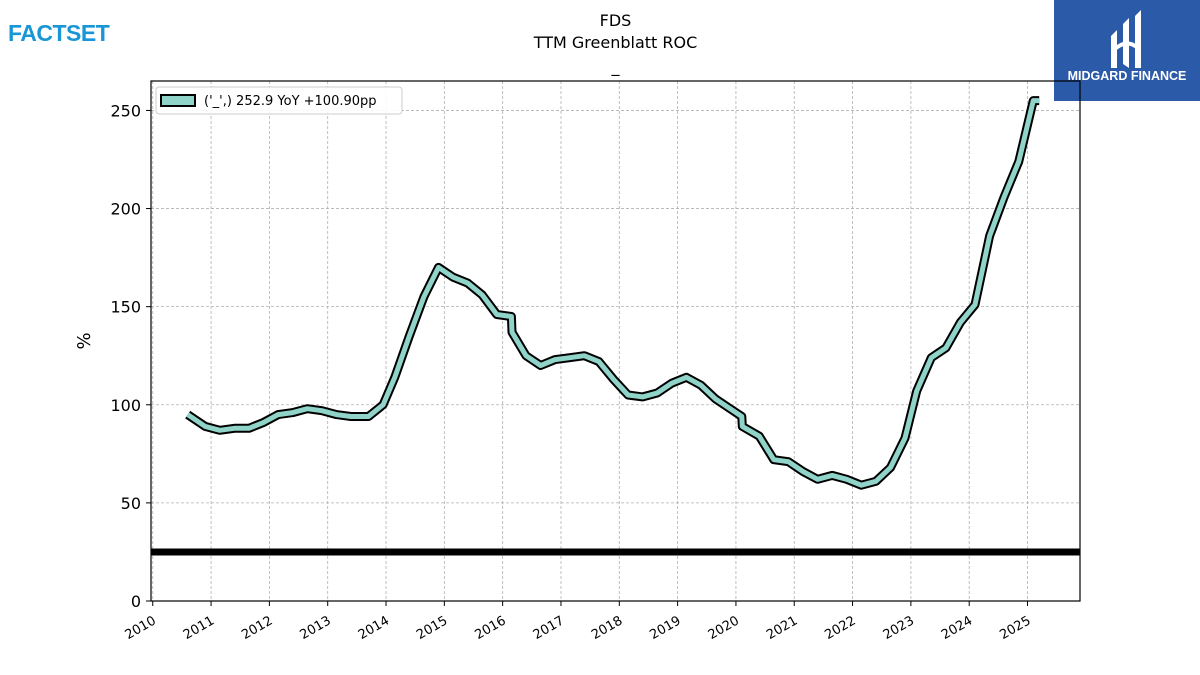 The width and height of the screenshot is (1200, 675). I want to click on x-tick-label: 2017, so click(549, 628).